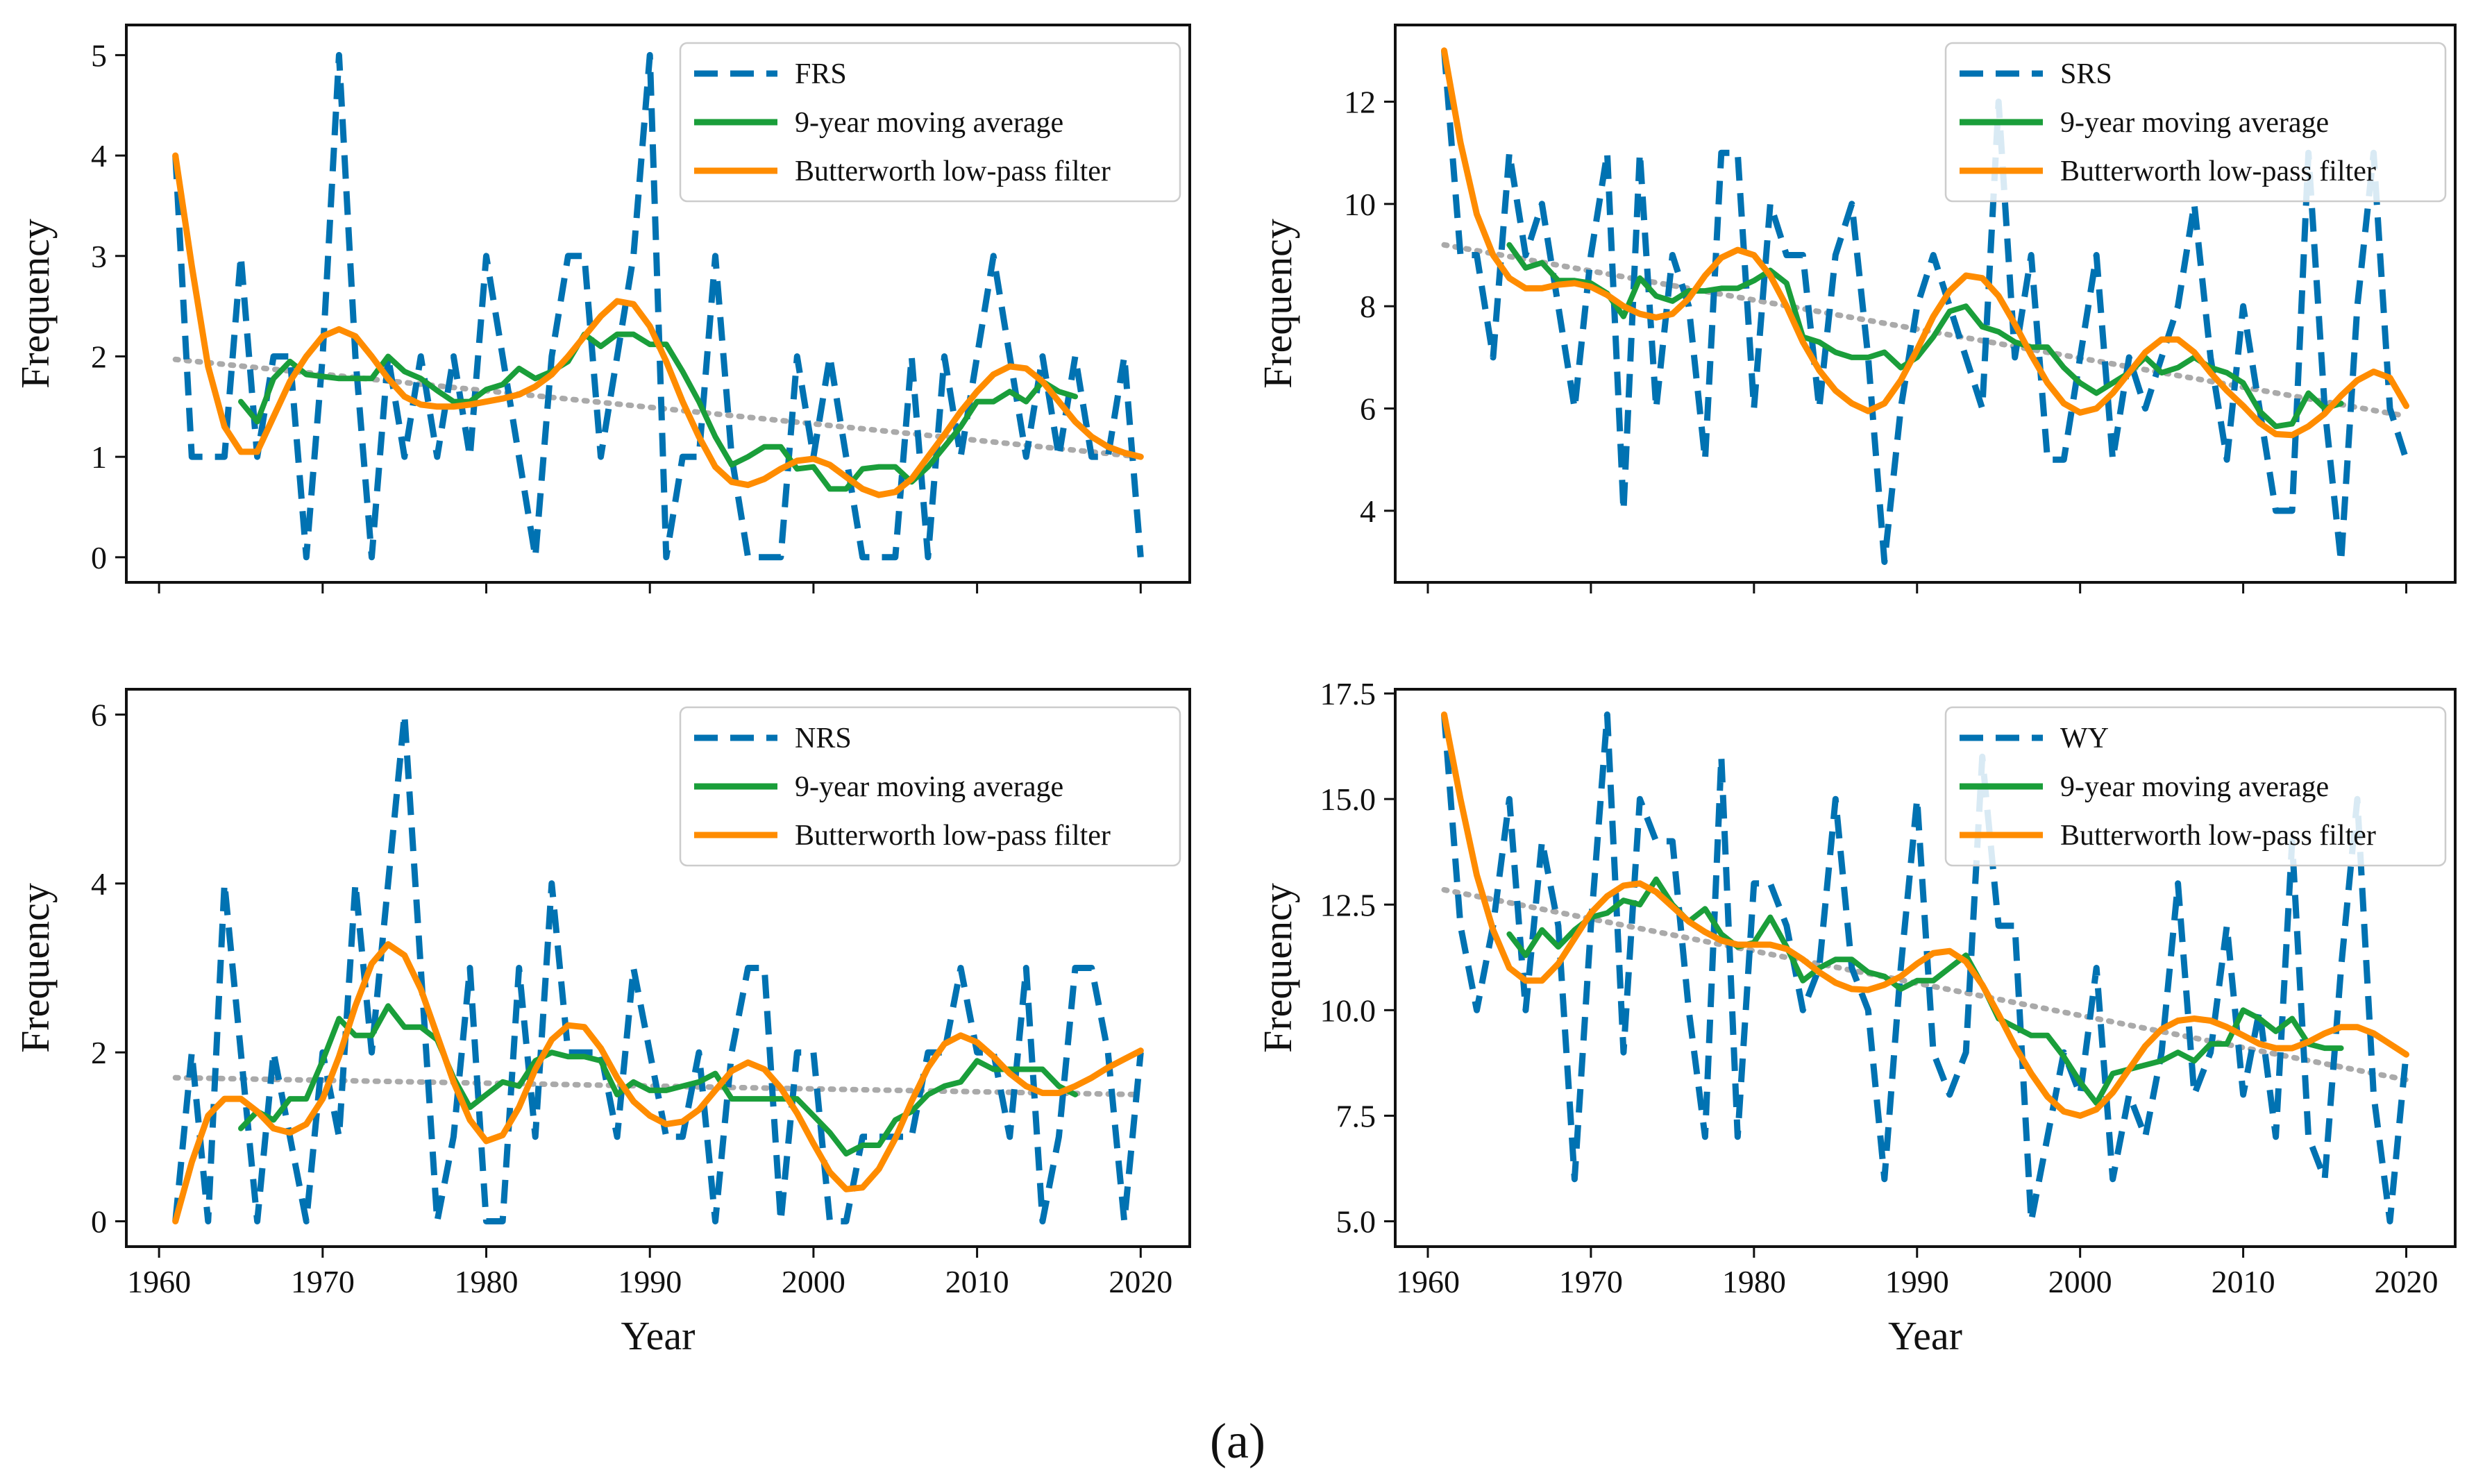  I want to click on y-tick-label: 5, so click(99, 55).